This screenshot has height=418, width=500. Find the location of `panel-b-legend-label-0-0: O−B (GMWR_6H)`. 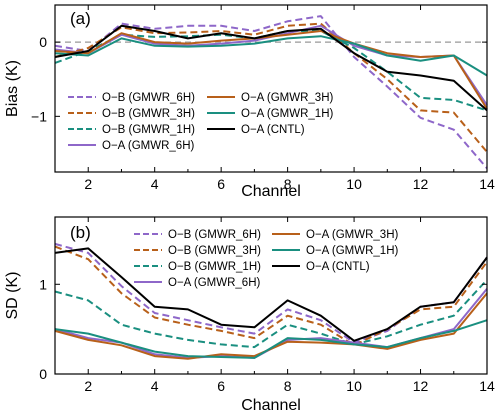

panel-b-legend-label-0-0: O−B (GMWR_6H) is located at coordinates (214, 235).